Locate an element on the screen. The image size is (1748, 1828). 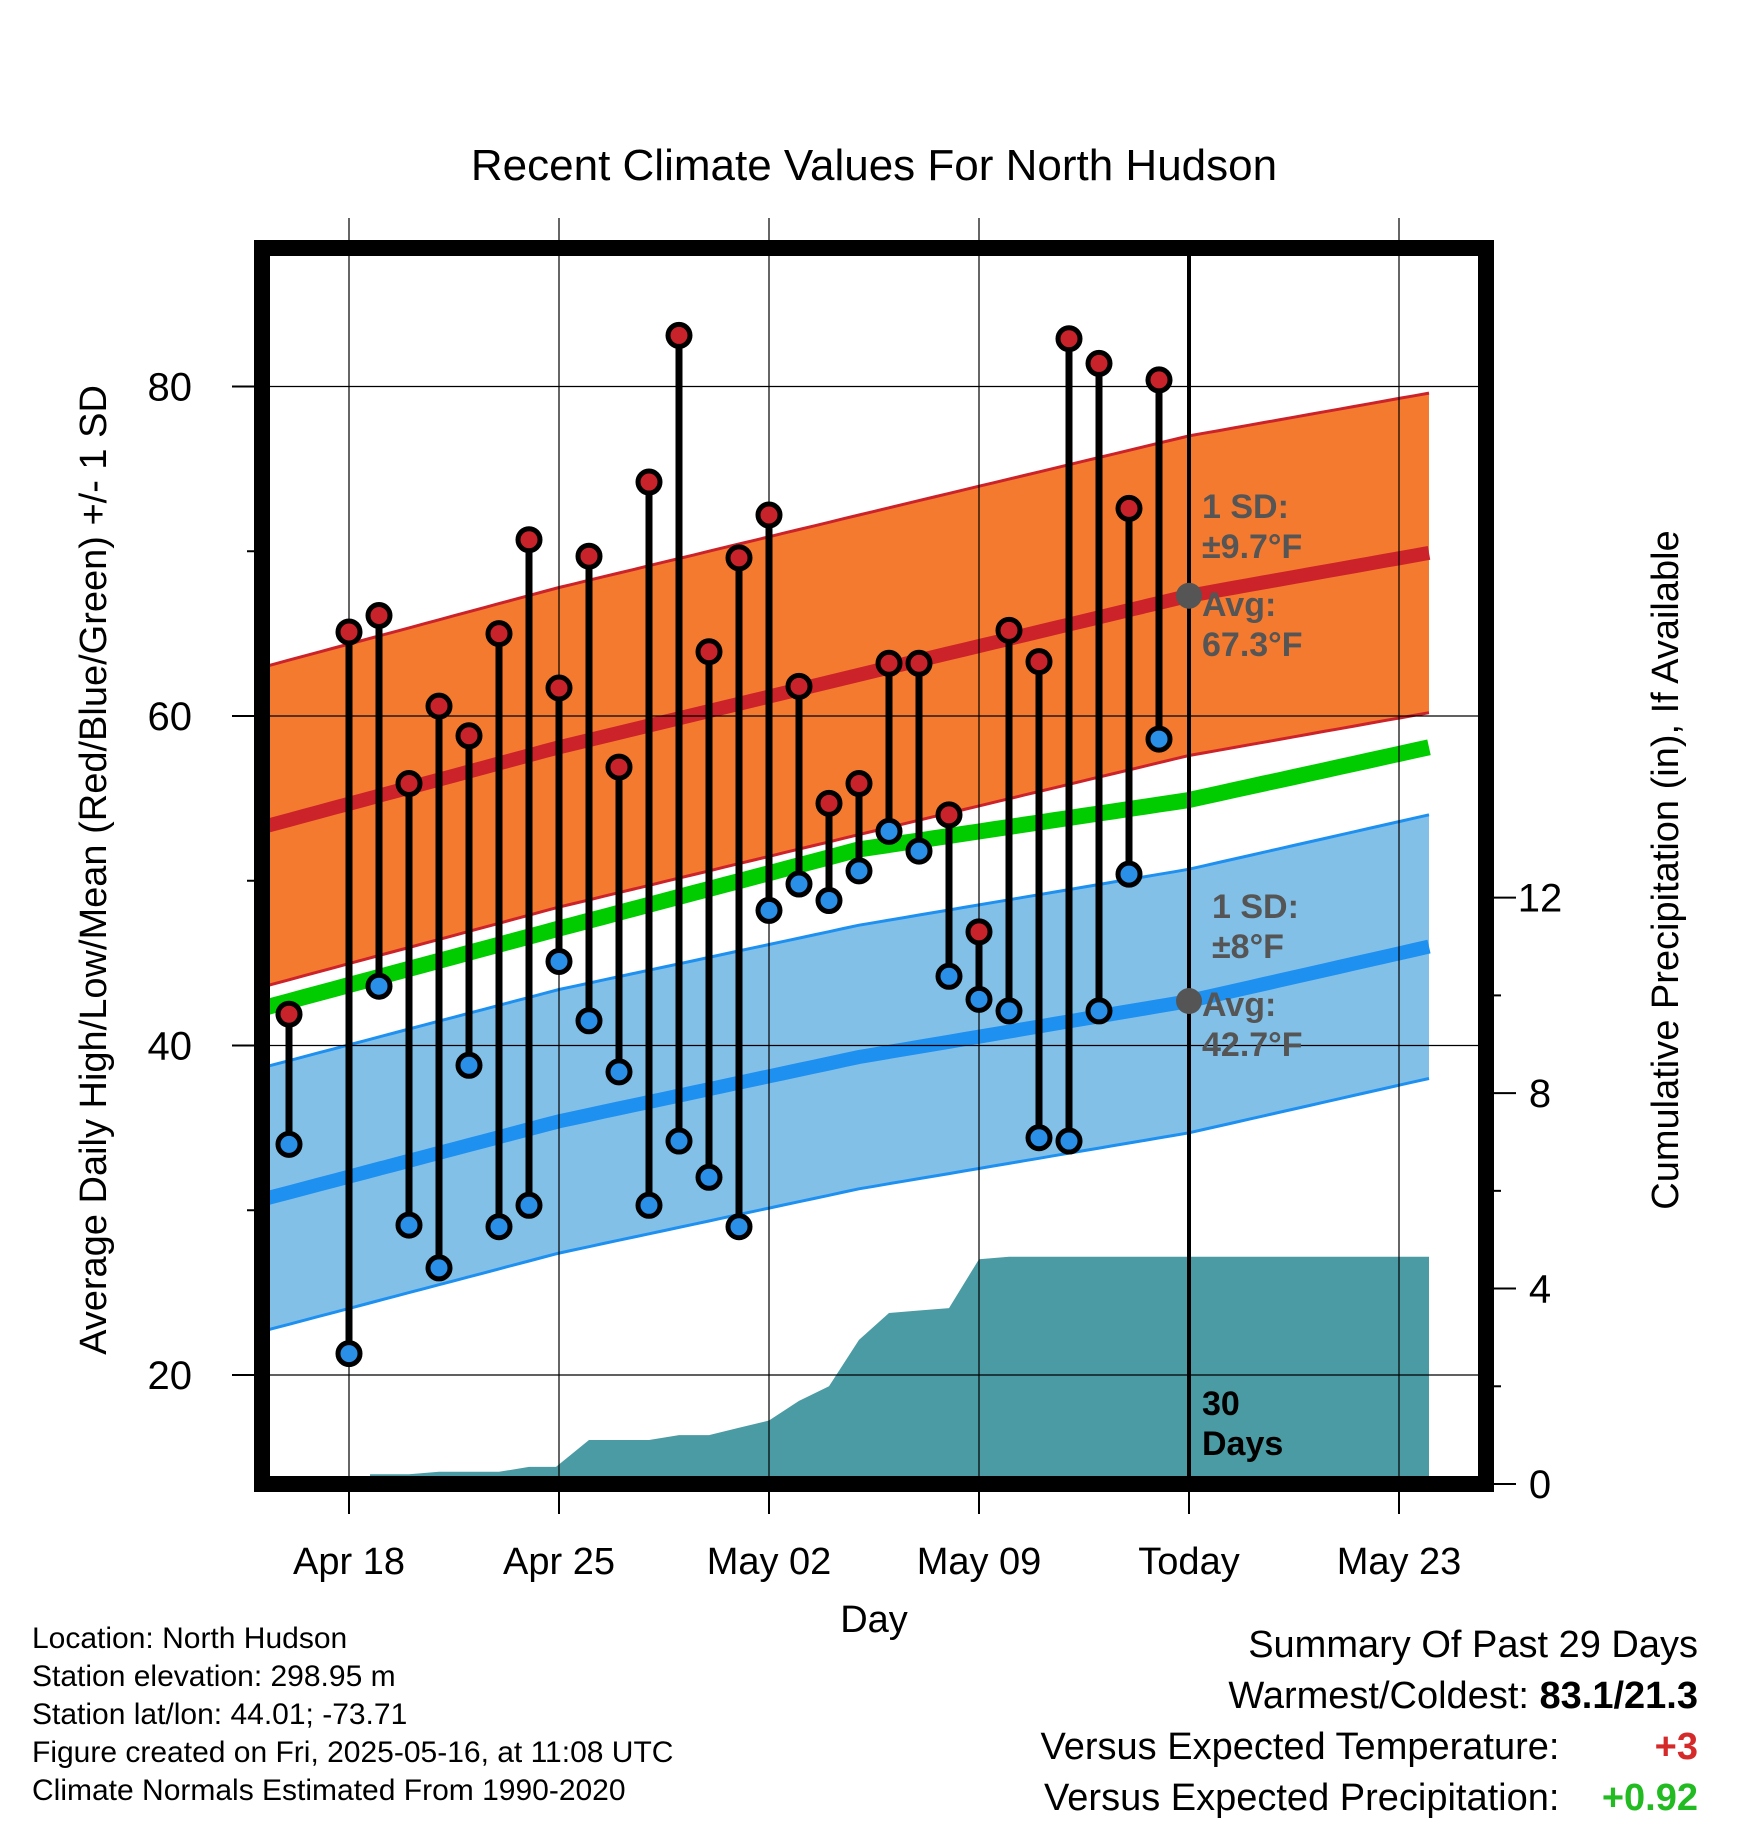
precip-departure-row: Versus Expected Precipitation: +0.92 is located at coordinates (1369, 1798).